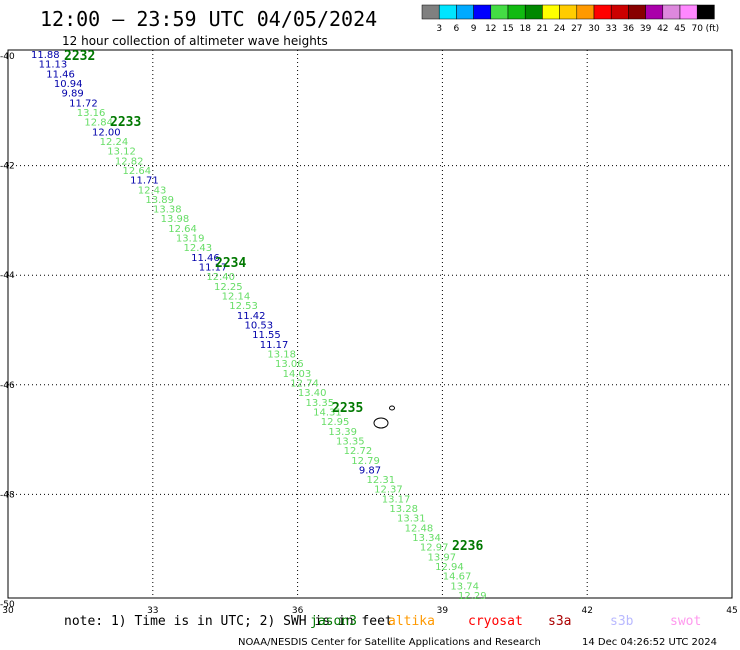 The image size is (740, 650). I want to click on wave-height-value: 11.71, so click(144, 181).